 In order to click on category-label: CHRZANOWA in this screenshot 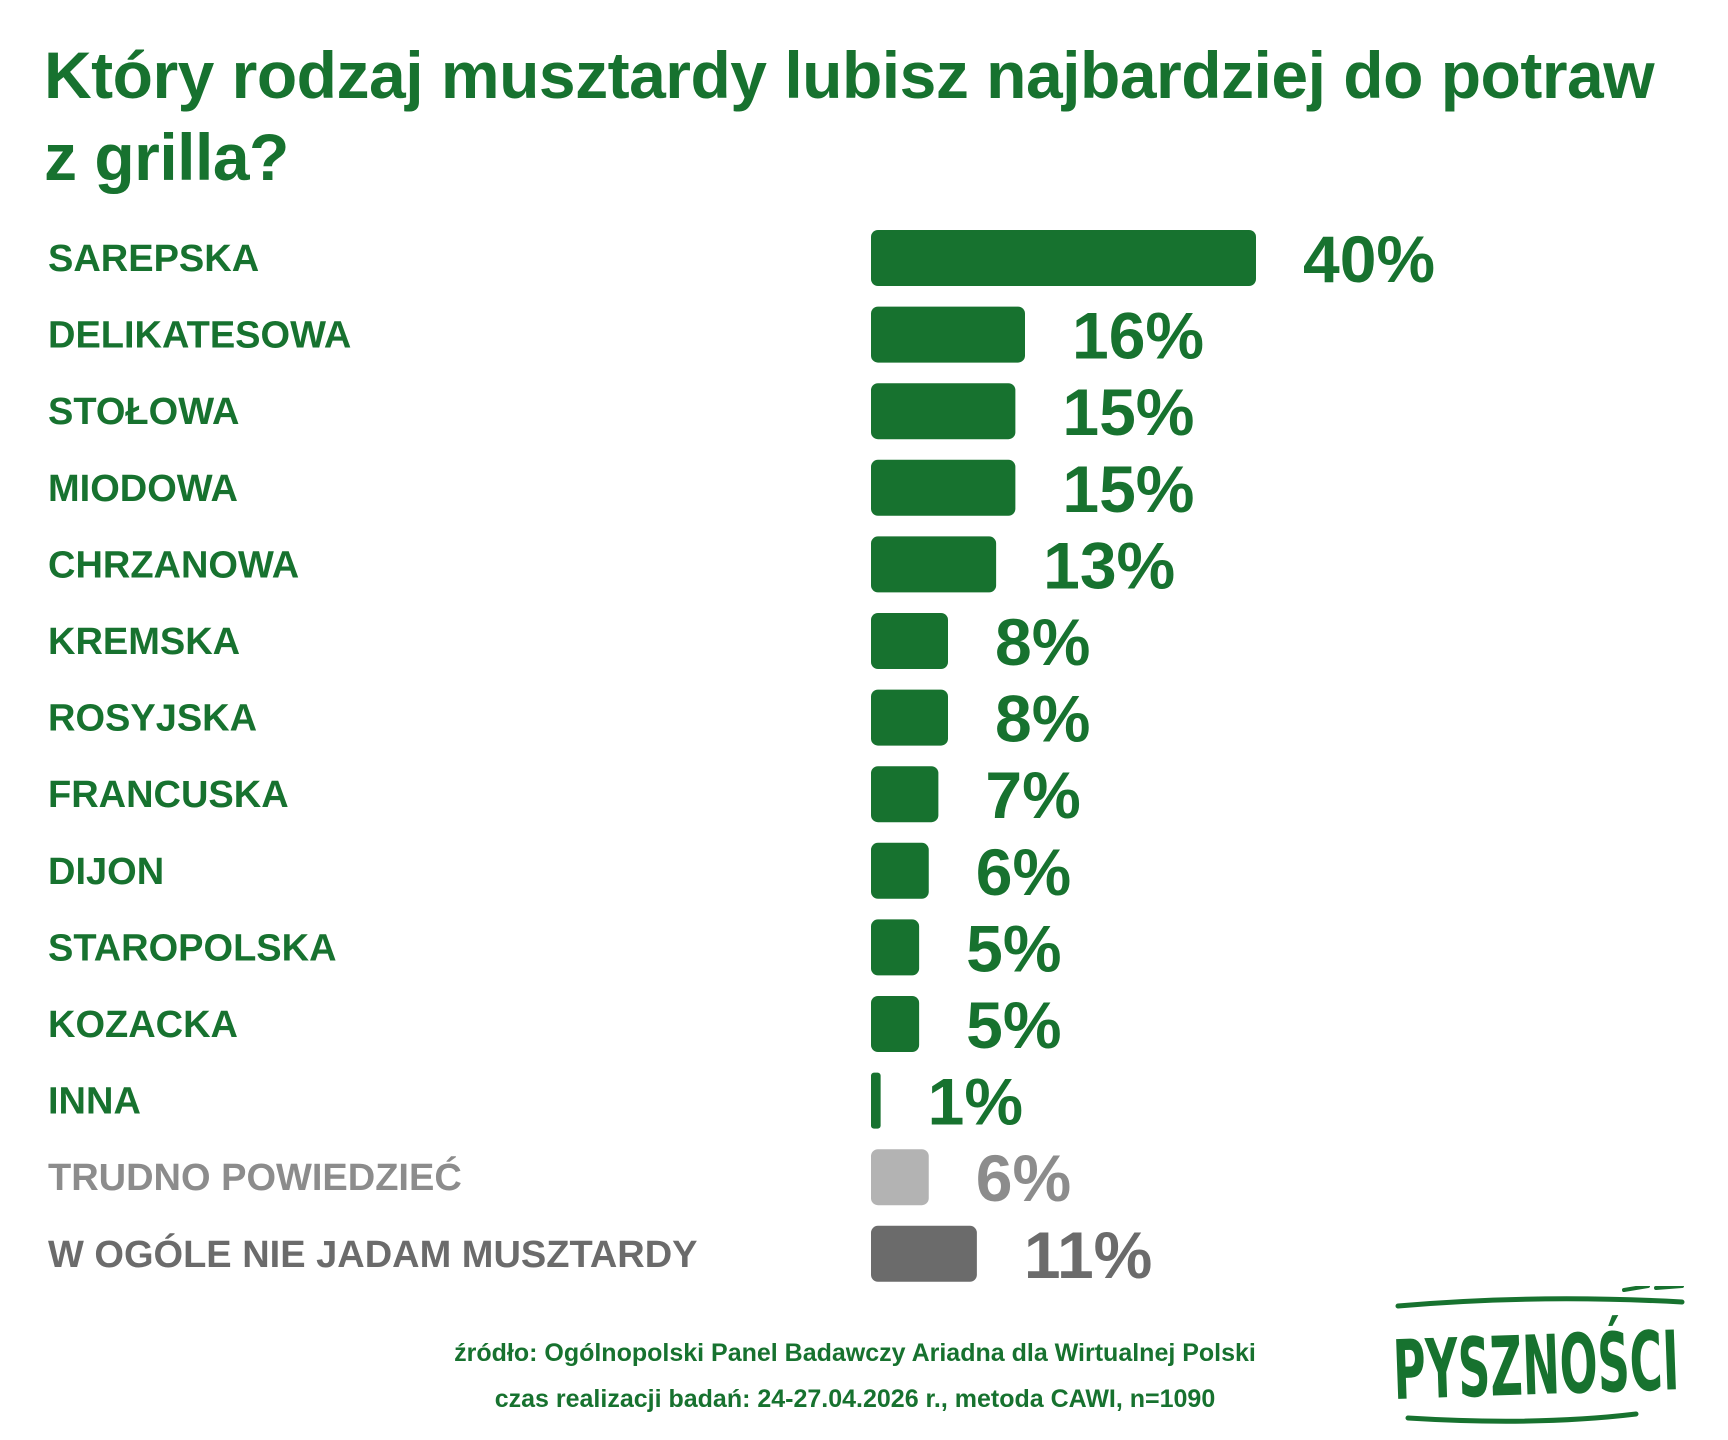, I will do `click(173, 565)`.